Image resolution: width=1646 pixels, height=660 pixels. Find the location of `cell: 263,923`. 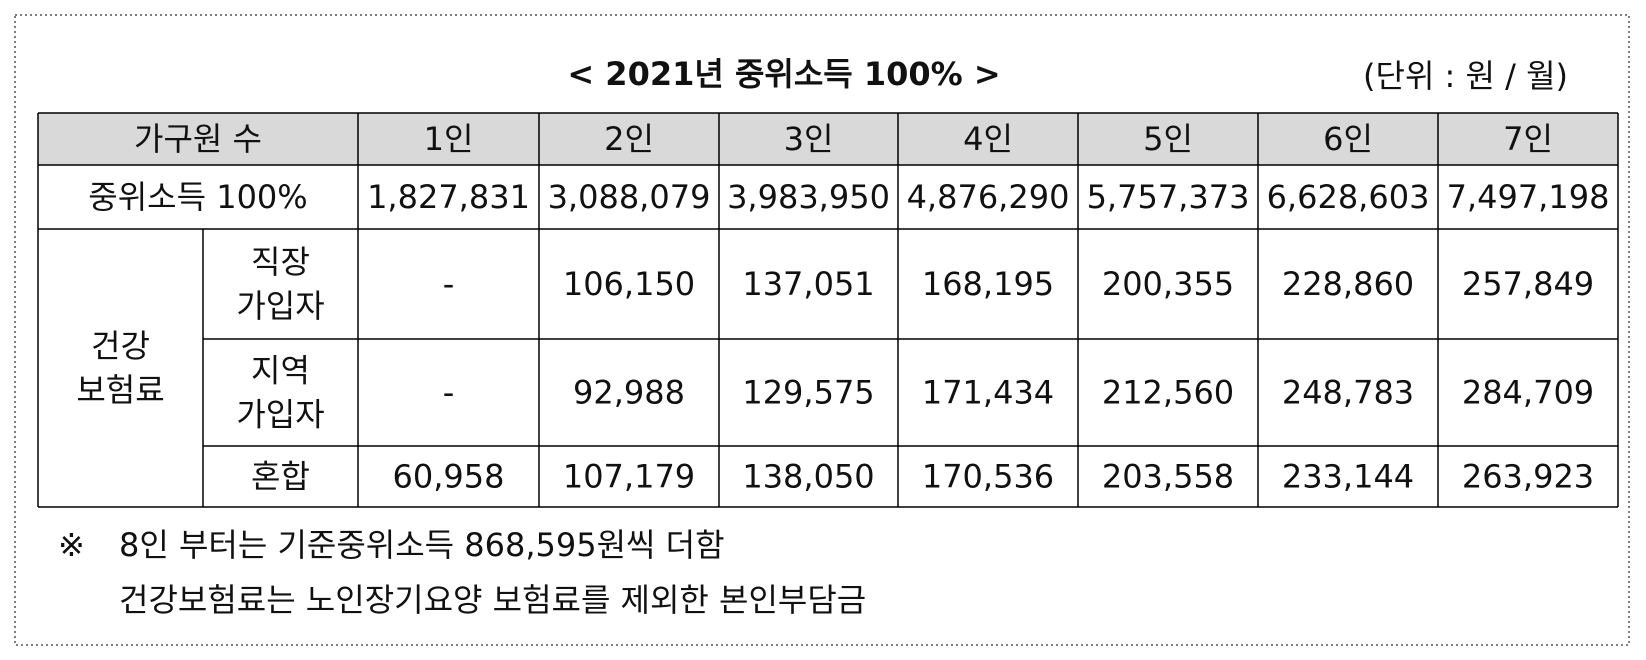

cell: 263,923 is located at coordinates (1528, 477).